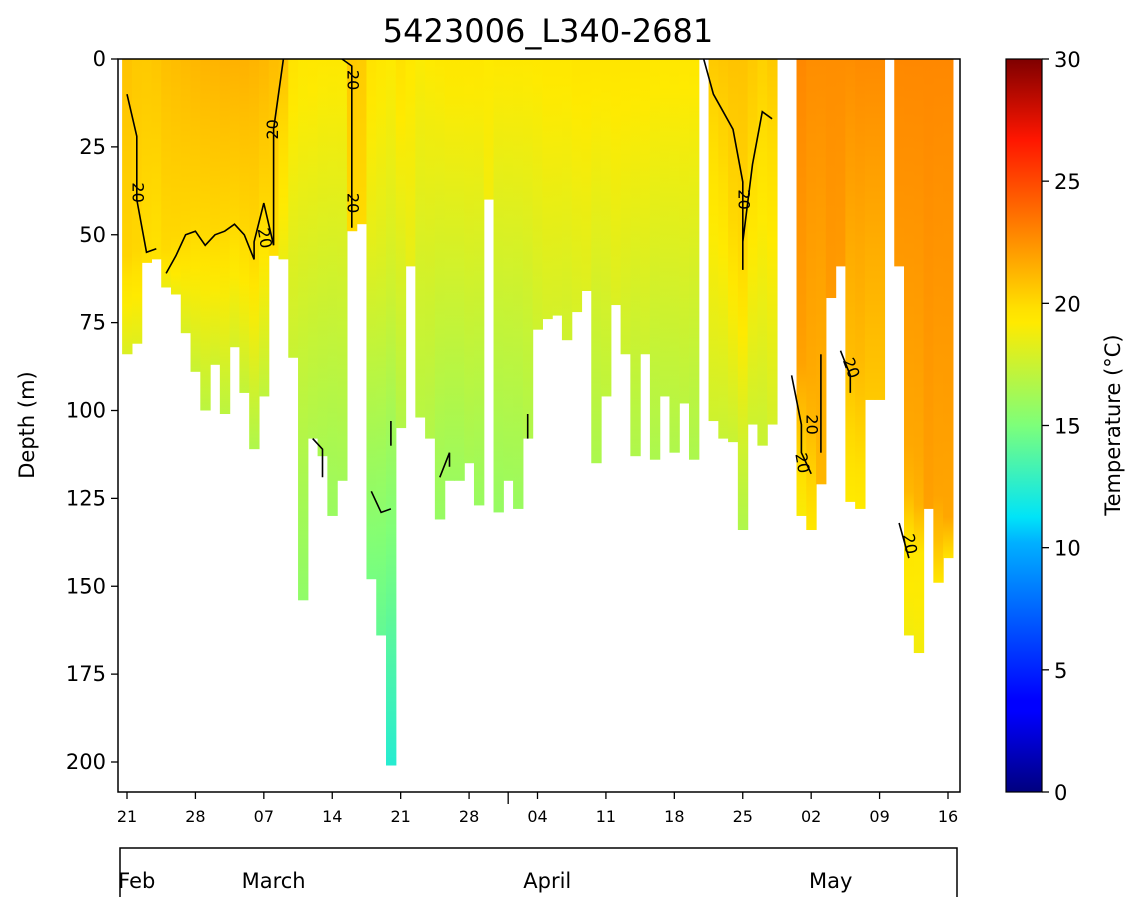 This screenshot has width=1137, height=901. What do you see at coordinates (547, 881) in the screenshot?
I see `month-label: April` at bounding box center [547, 881].